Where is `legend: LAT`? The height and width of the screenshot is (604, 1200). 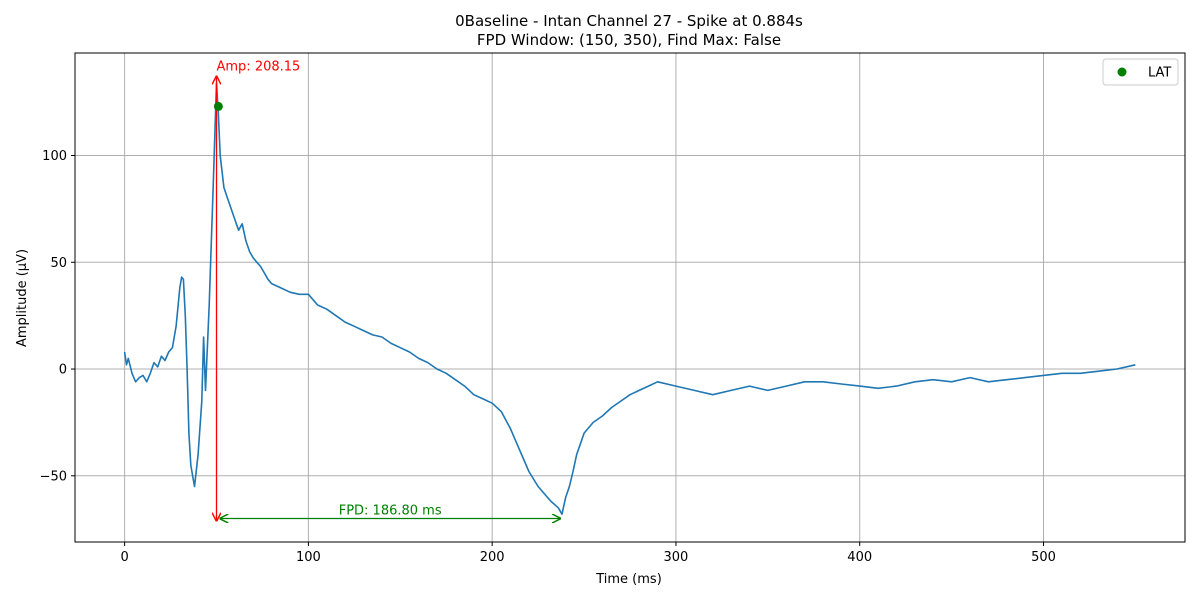
legend: LAT is located at coordinates (1140, 72).